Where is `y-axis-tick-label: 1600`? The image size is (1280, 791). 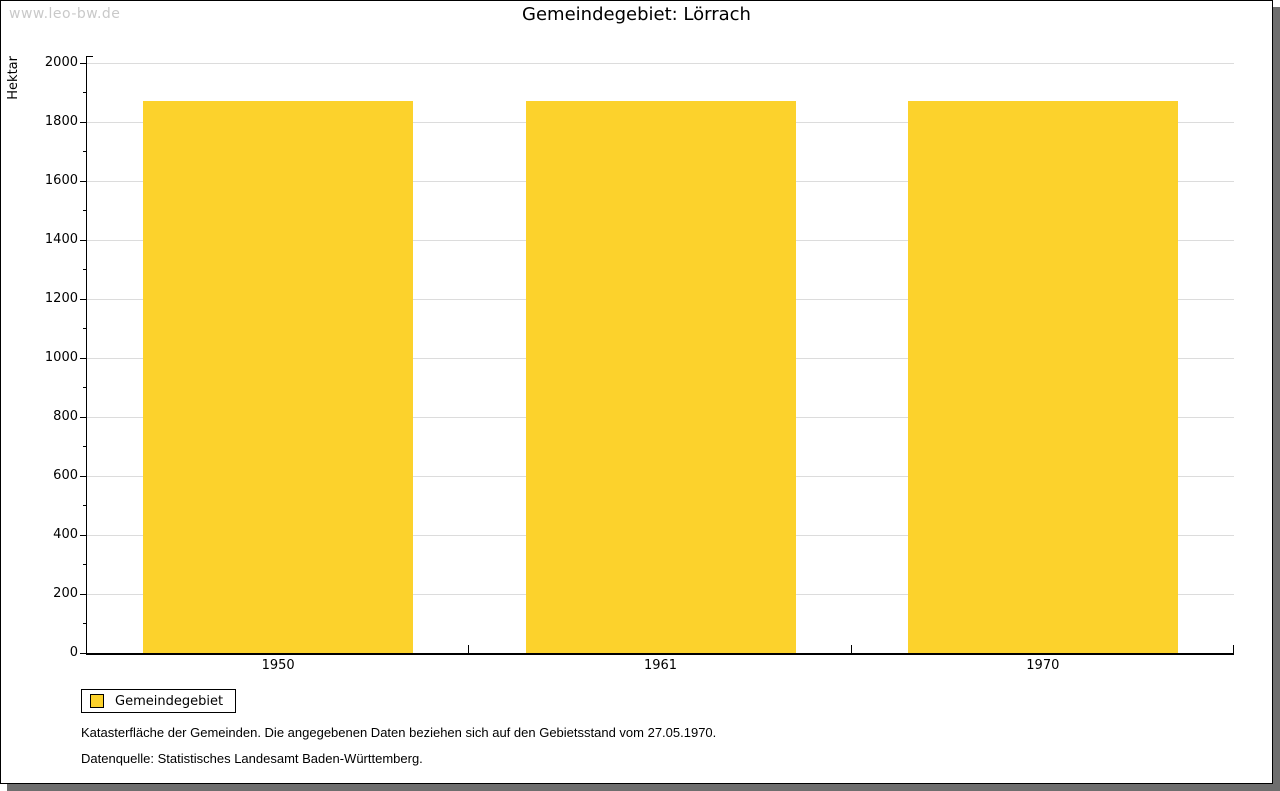 y-axis-tick-label: 1600 is located at coordinates (61, 180).